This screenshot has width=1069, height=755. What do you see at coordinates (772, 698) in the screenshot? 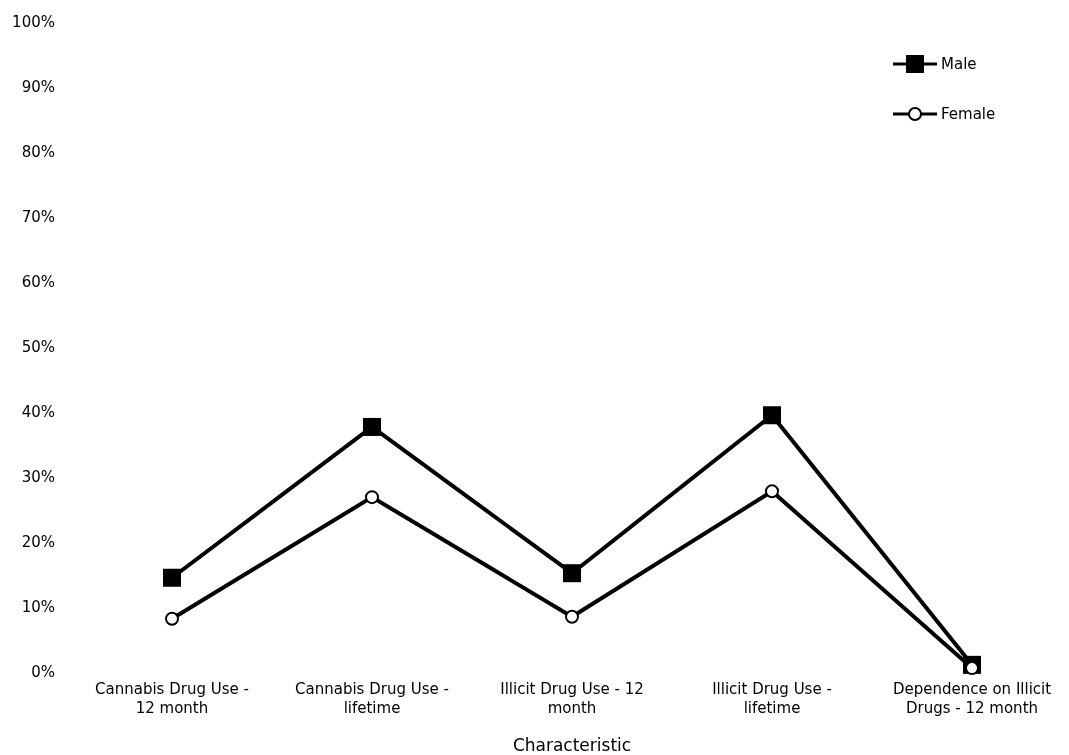
I see `x-tick-label: Illicit Drug Use - lifetime` at bounding box center [772, 698].